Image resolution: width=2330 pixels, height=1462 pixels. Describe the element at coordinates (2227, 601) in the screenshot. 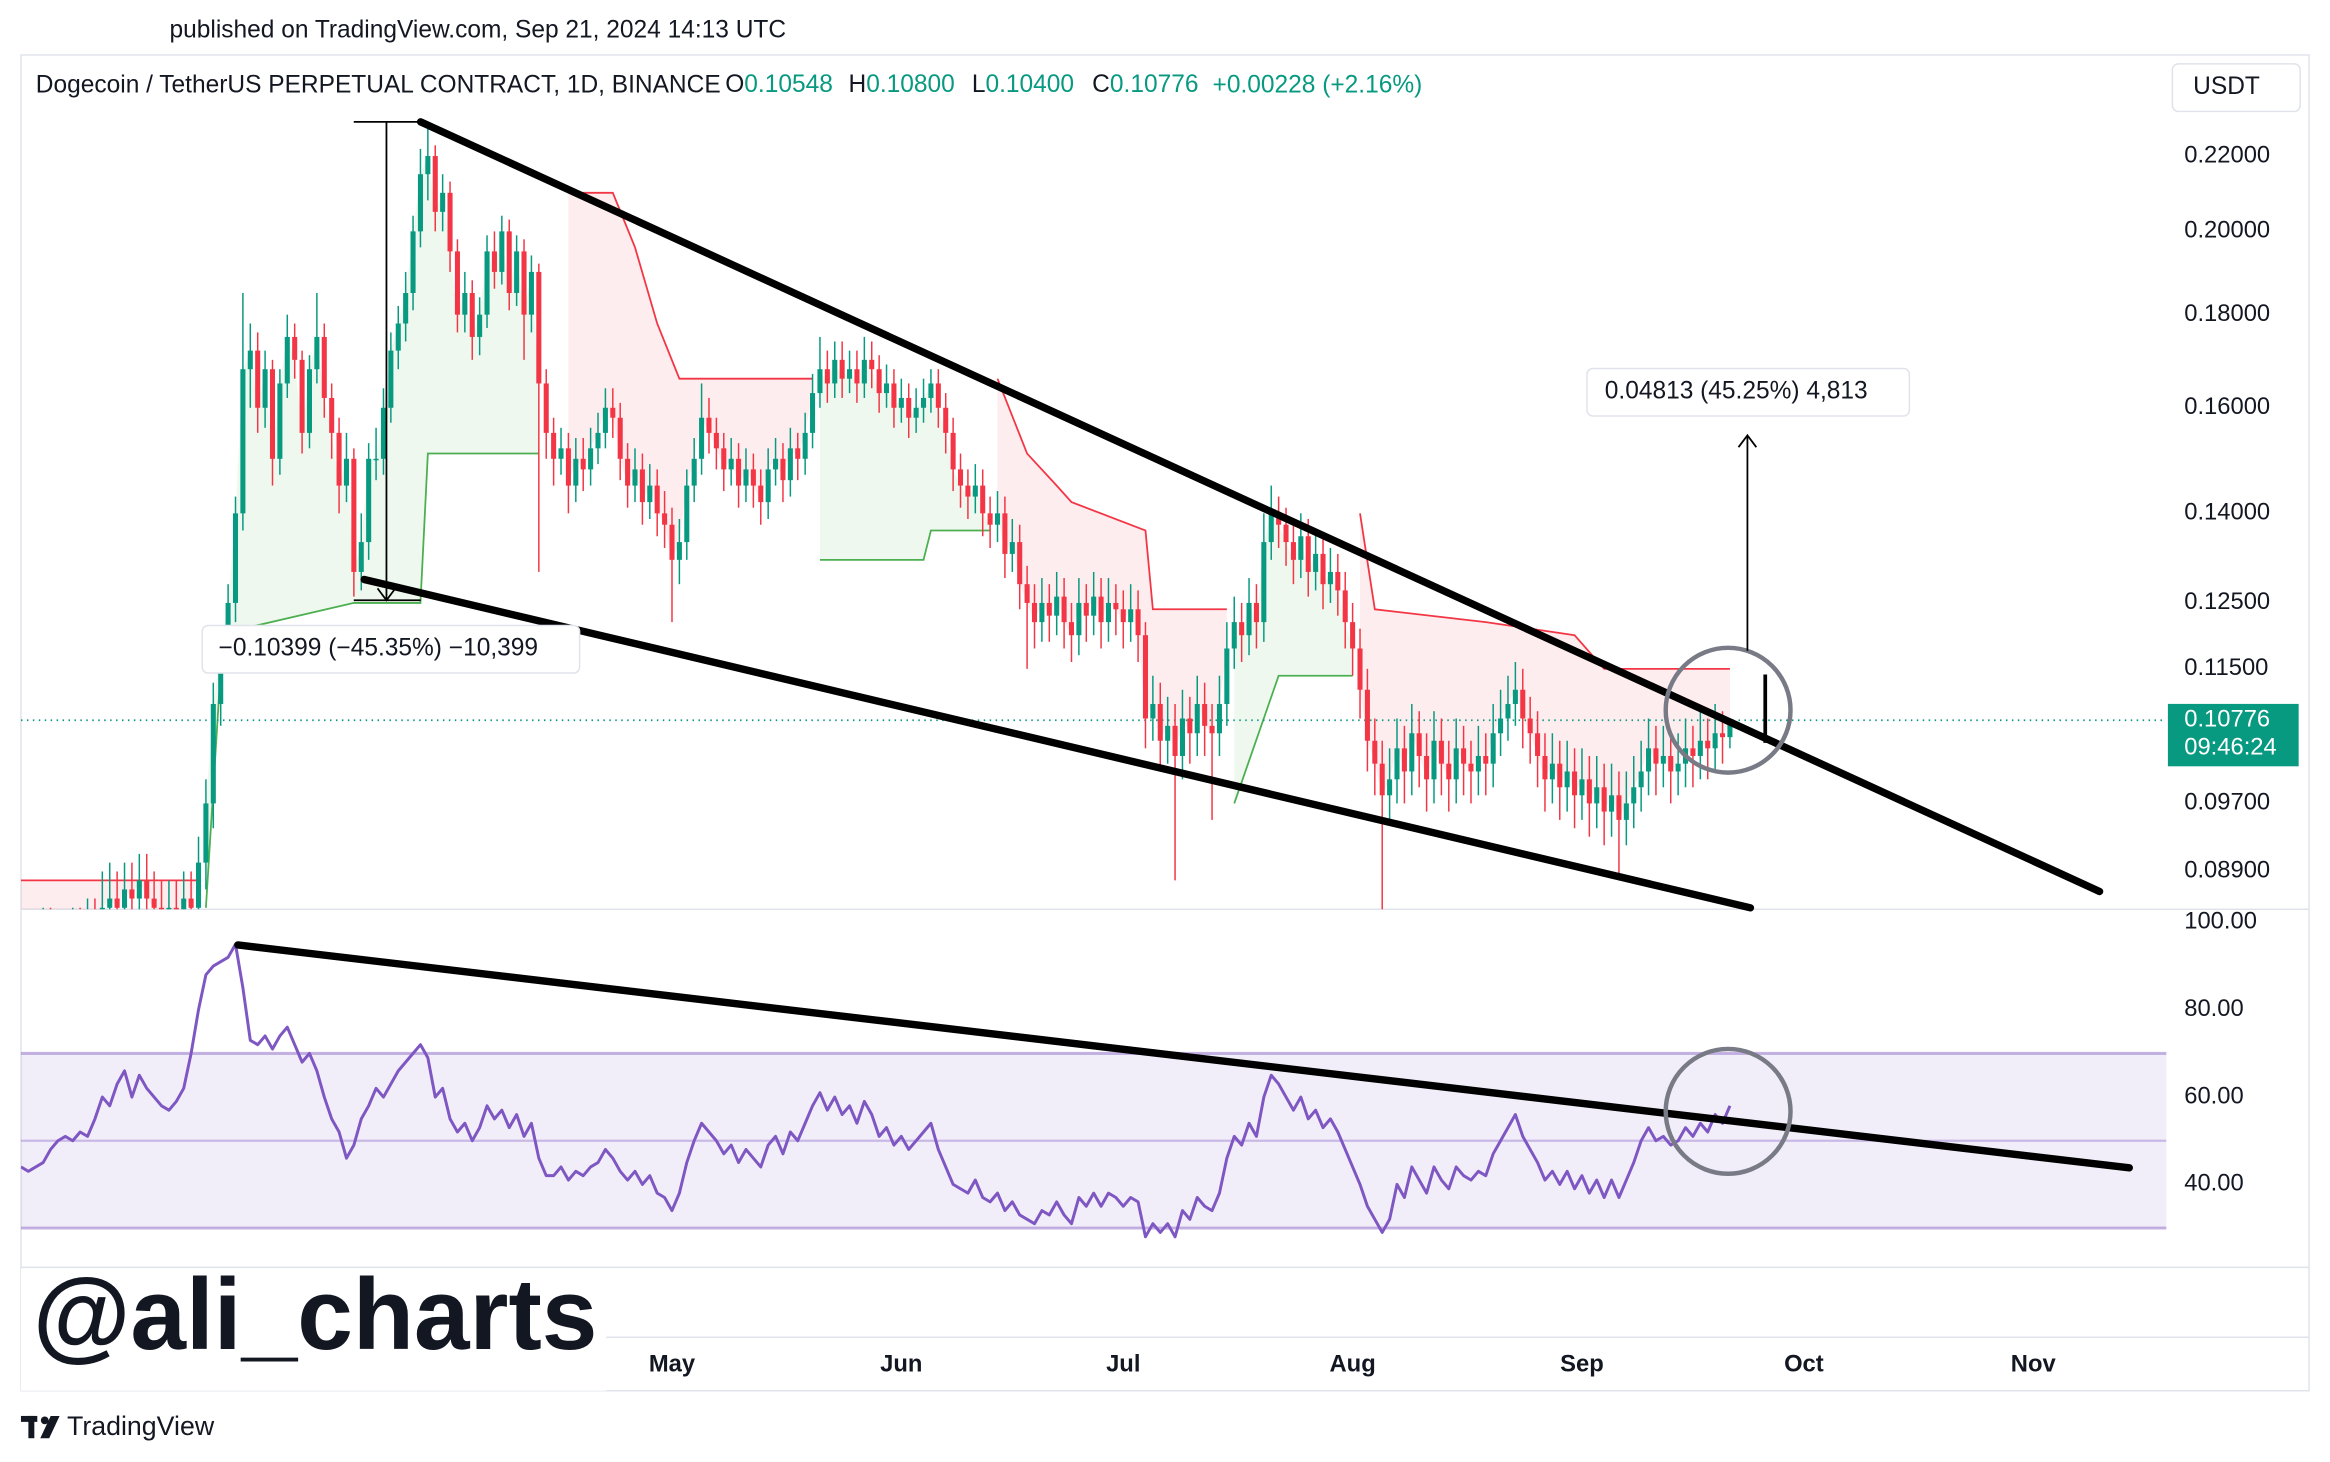

I see `y-tick-label: 0.12500` at that location.